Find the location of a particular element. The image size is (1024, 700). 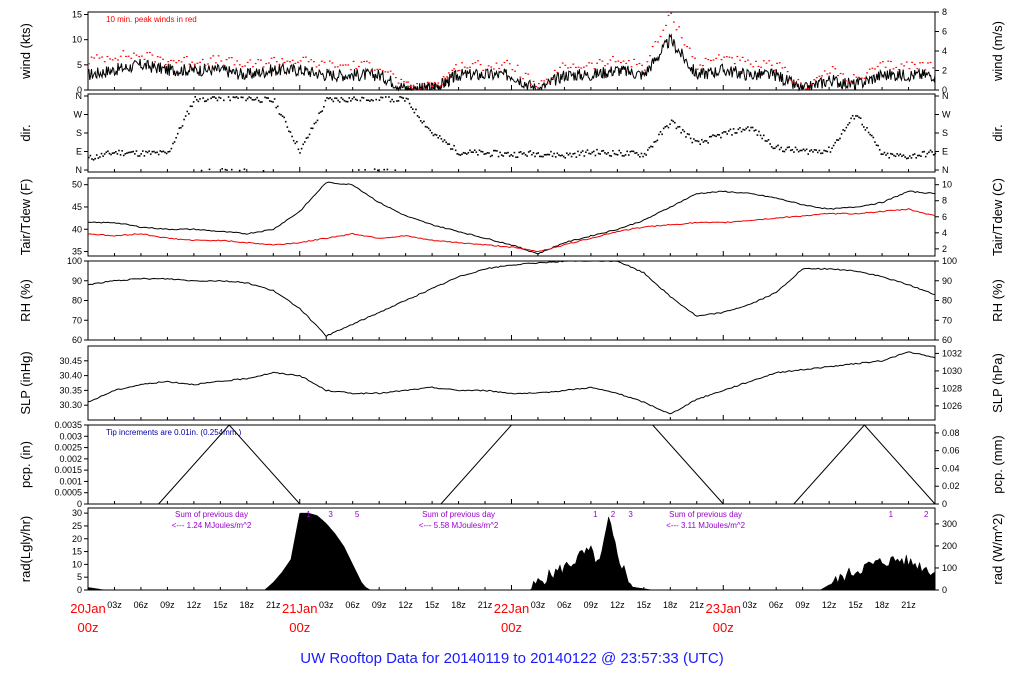

y-tick-label-left: 25 is located at coordinates (77, 526).